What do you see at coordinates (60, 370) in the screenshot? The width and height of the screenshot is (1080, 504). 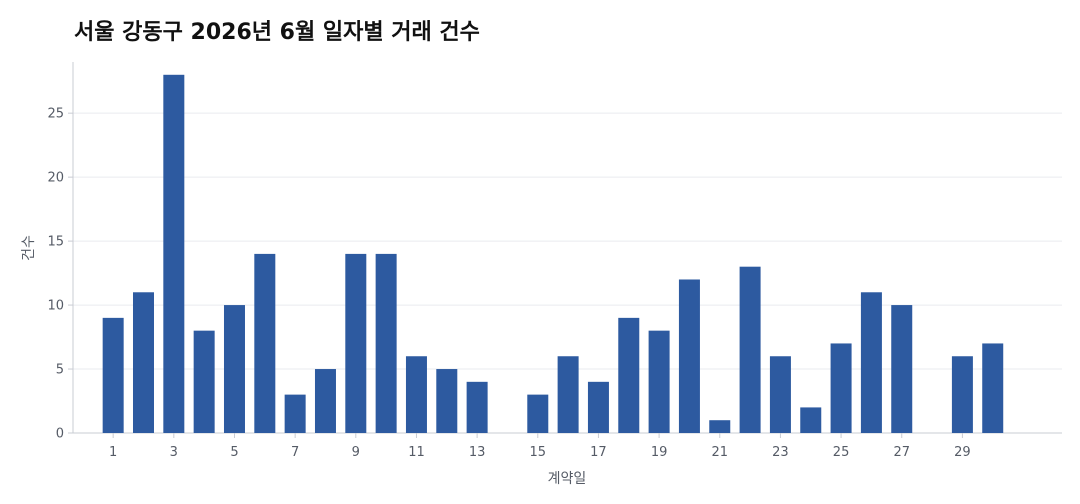 I see `y-tick-label-5: 5` at bounding box center [60, 370].